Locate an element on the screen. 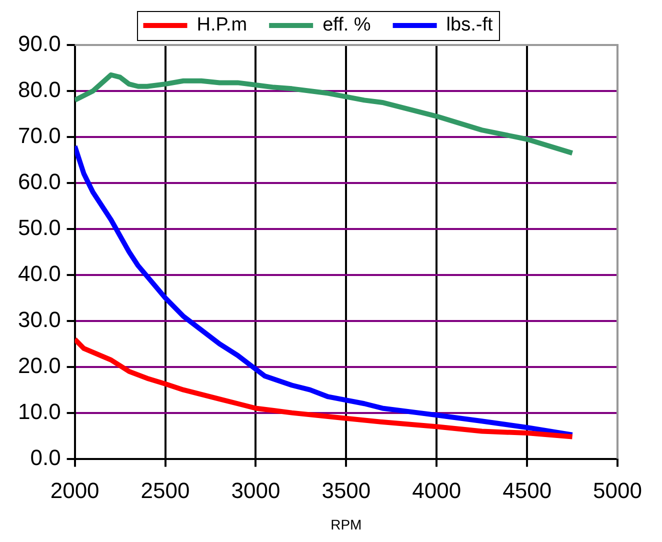  y-tick-label: 70.0 is located at coordinates (39, 135).